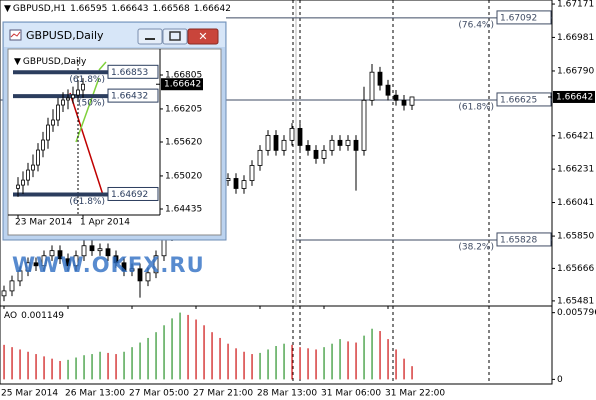  What do you see at coordinates (476, 247) in the screenshot?
I see `level-ratio: (38.2%)` at bounding box center [476, 247].